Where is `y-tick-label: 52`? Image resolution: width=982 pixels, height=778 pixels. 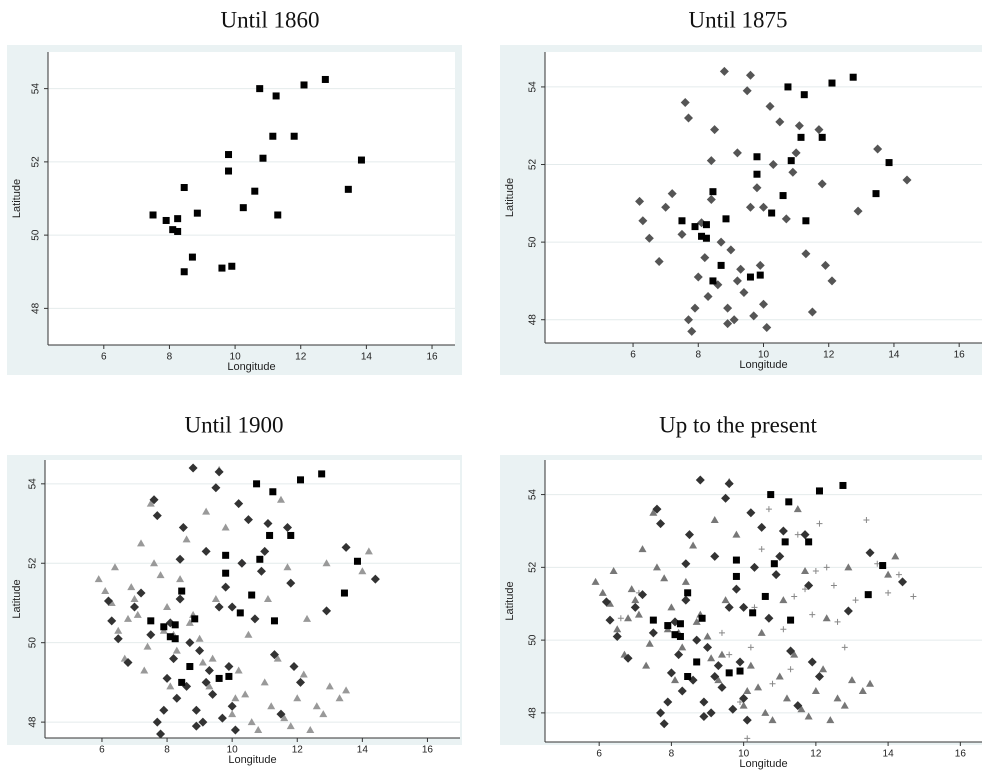
y-tick-label: 52 is located at coordinates (533, 567).